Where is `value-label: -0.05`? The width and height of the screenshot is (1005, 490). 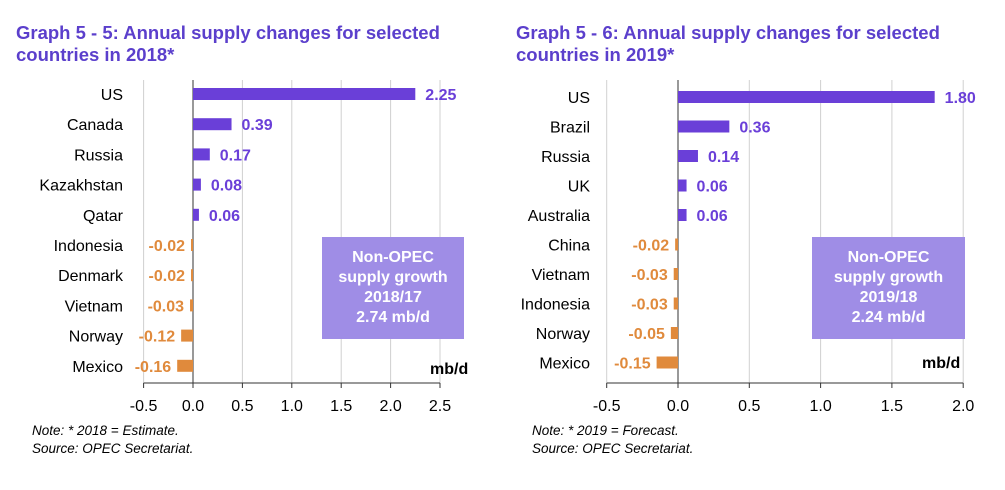 value-label: -0.05 is located at coordinates (646, 334).